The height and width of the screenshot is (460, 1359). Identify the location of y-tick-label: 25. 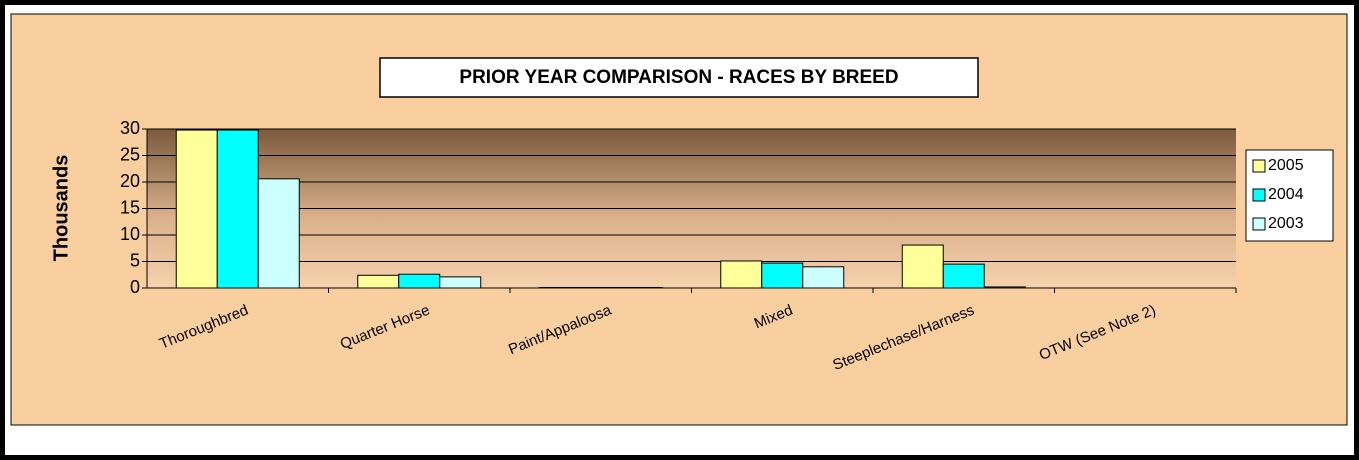
(130, 154).